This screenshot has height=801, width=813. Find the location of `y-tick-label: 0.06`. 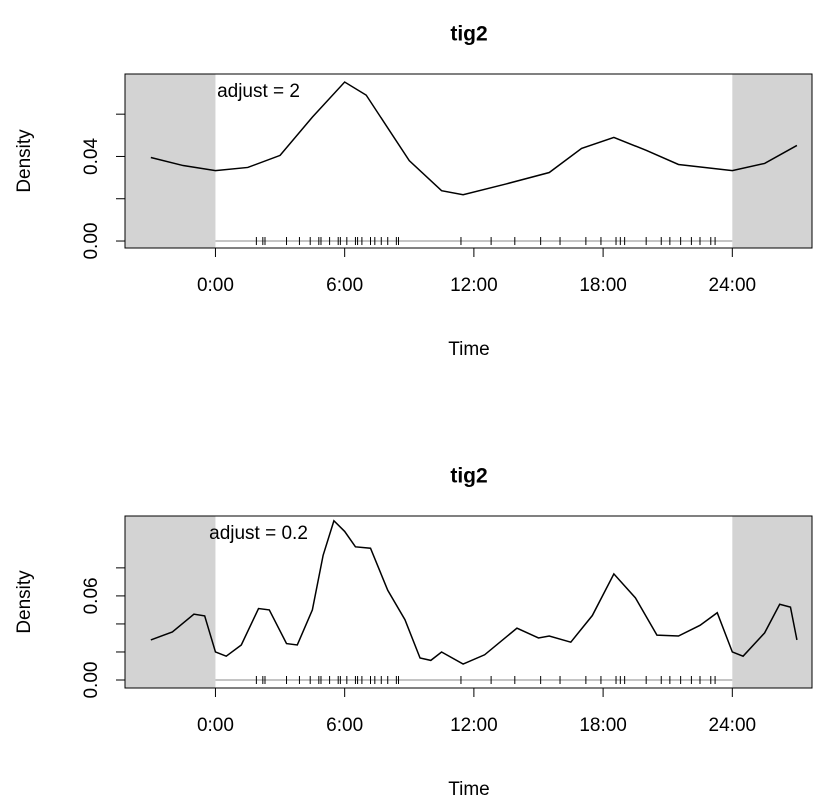

y-tick-label: 0.06 is located at coordinates (91, 595).